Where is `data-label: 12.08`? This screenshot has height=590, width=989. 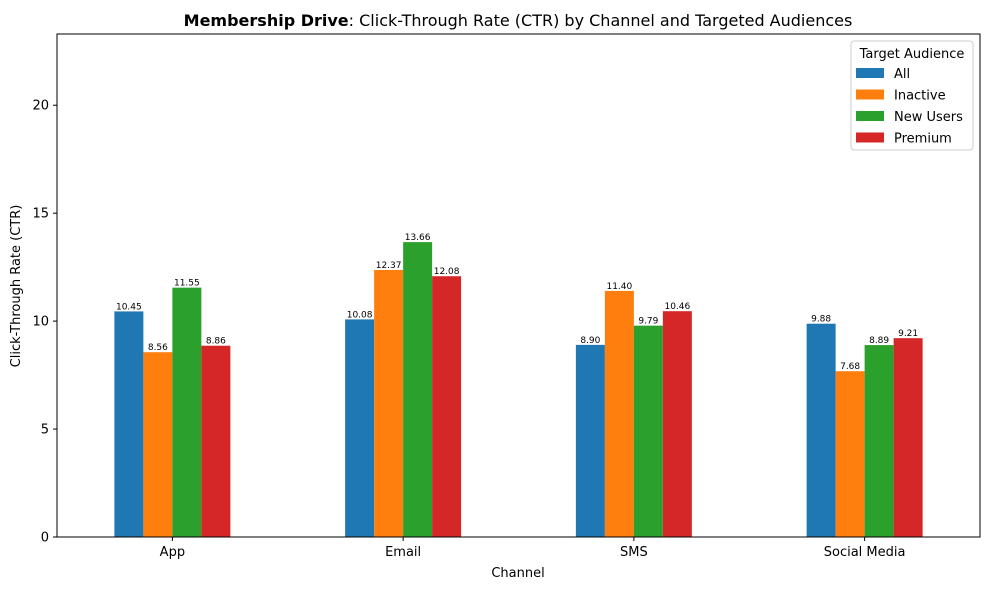 data-label: 12.08 is located at coordinates (447, 272).